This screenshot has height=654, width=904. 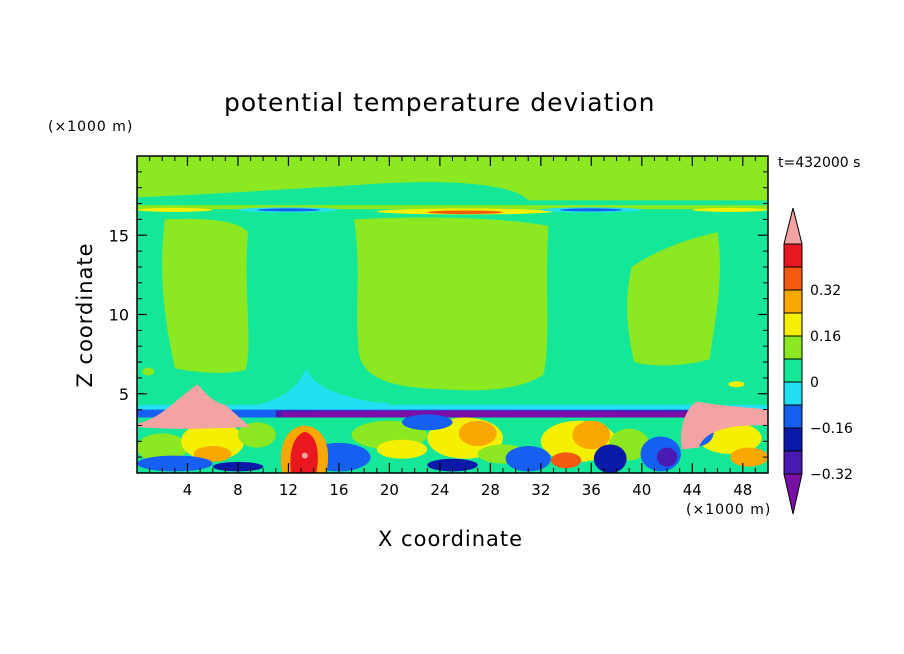 I want to click on colorbar-label: 0, so click(x=814, y=383).